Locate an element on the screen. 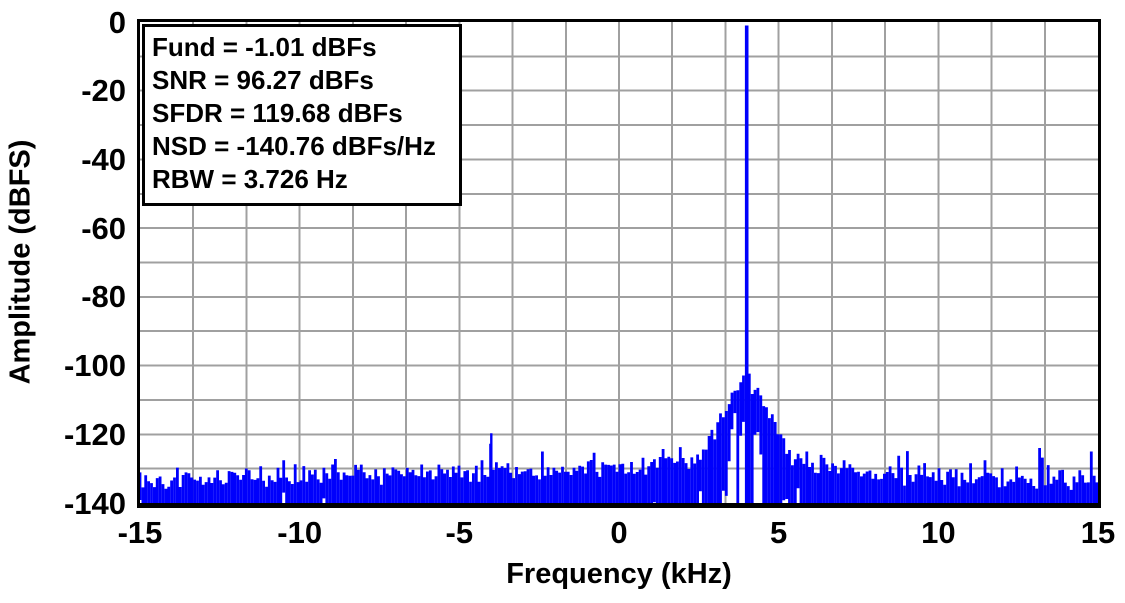 The width and height of the screenshot is (1125, 603). x-tick-label: 5 is located at coordinates (779, 532).